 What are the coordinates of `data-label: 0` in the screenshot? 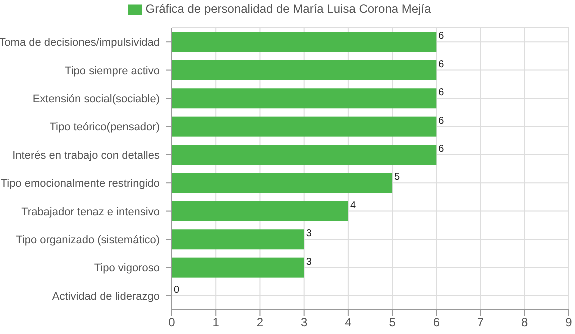 It's located at (177, 290).